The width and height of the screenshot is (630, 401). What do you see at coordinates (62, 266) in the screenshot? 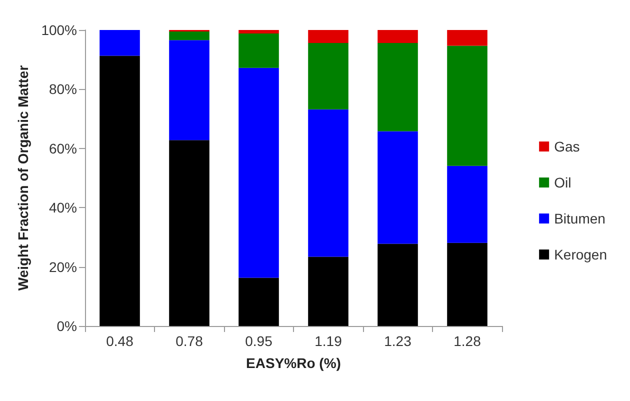
I see `y-tick-label: 20%` at bounding box center [62, 266].